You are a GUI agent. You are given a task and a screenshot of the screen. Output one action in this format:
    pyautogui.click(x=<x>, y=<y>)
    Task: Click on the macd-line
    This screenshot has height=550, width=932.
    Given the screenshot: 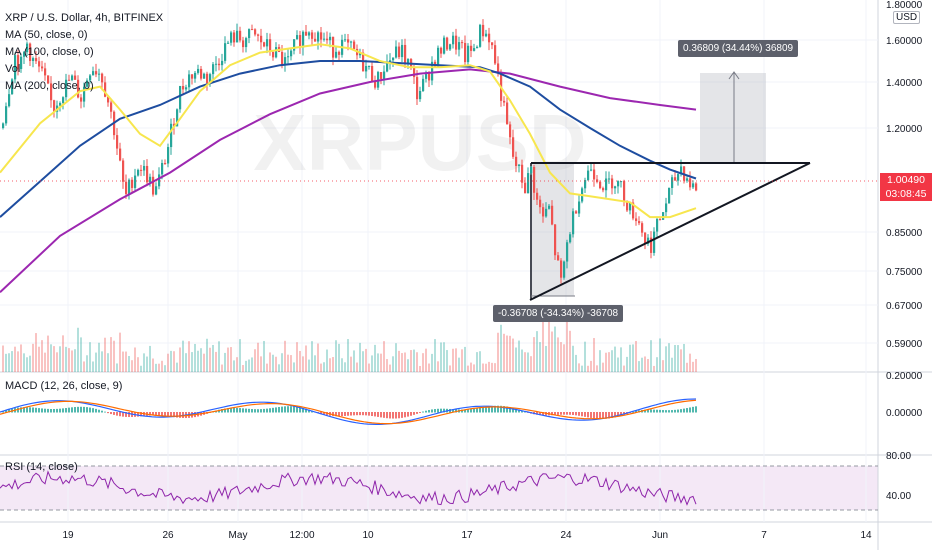 What is the action you would take?
    pyautogui.click(x=348, y=411)
    